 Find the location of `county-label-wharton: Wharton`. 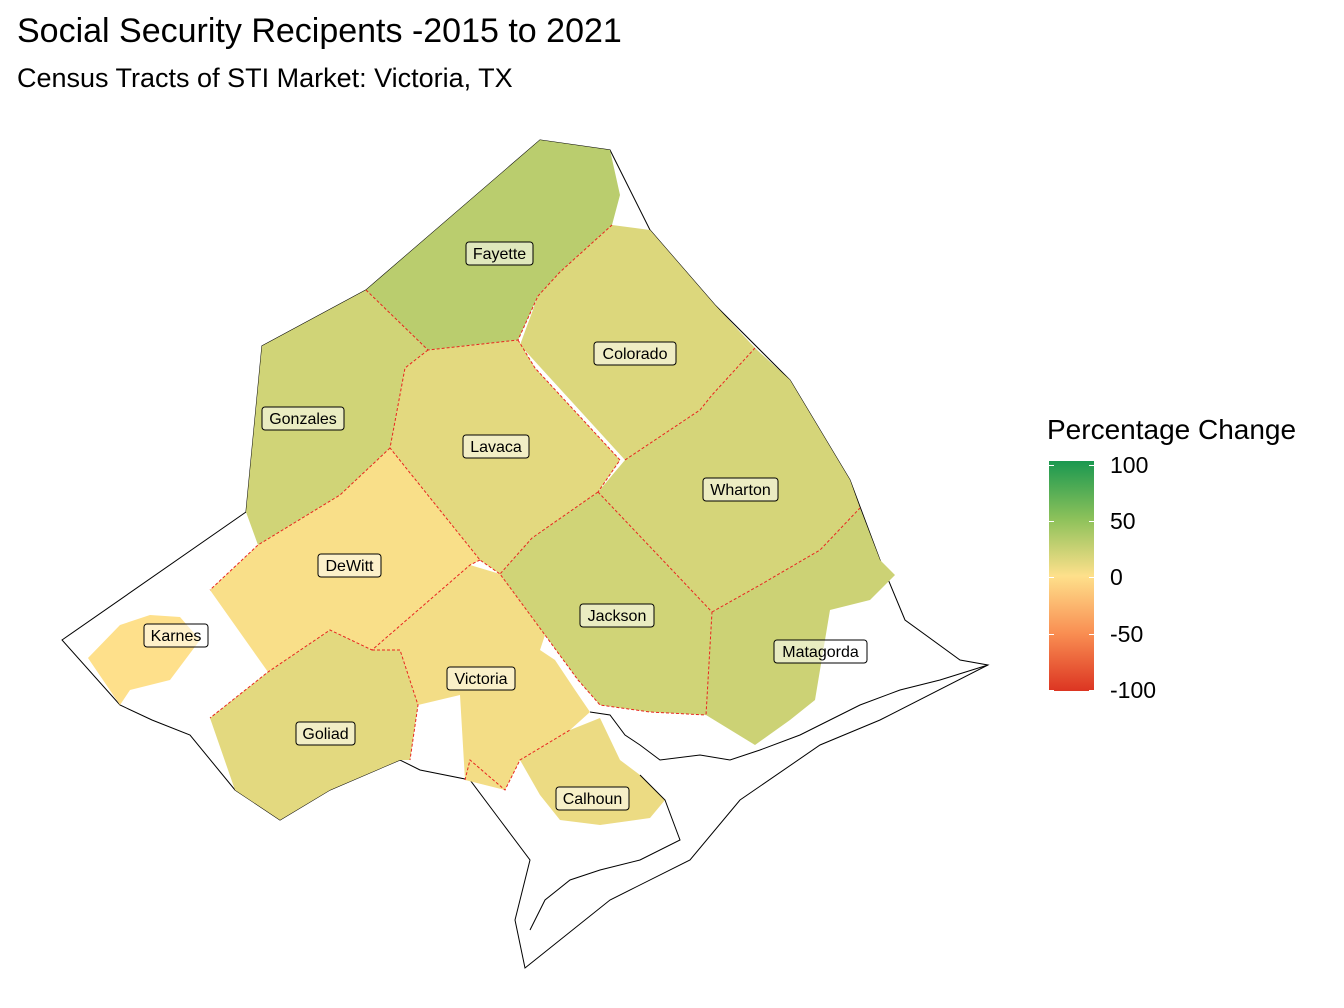

county-label-wharton: Wharton is located at coordinates (740, 489).